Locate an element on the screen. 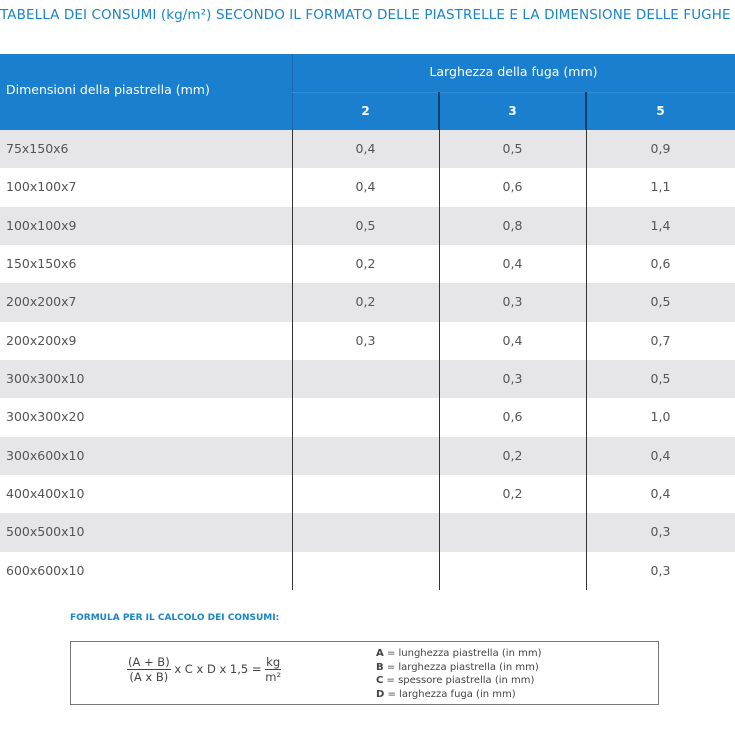  legend-text: = lunghezza piastrella (in mm) is located at coordinates (464, 653).